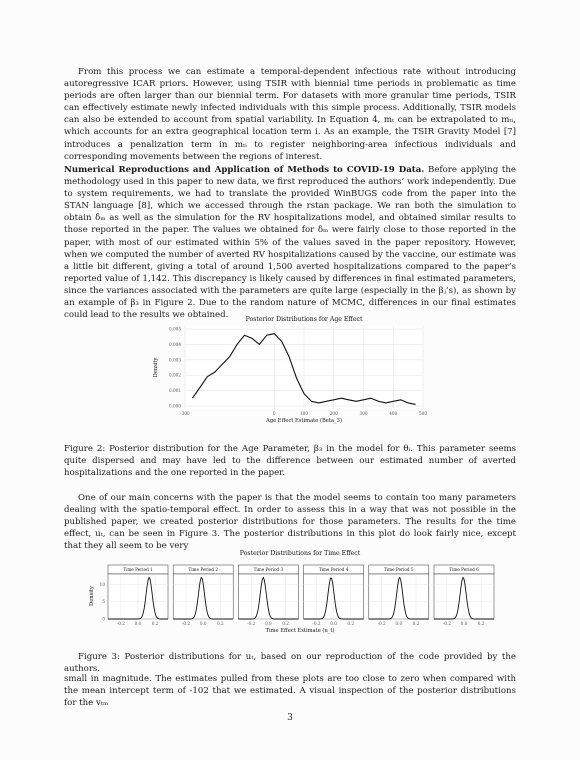 Image resolution: width=580 pixels, height=760 pixels. Describe the element at coordinates (175, 329) in the screenshot. I see `y-tick-label: 0.005` at that location.